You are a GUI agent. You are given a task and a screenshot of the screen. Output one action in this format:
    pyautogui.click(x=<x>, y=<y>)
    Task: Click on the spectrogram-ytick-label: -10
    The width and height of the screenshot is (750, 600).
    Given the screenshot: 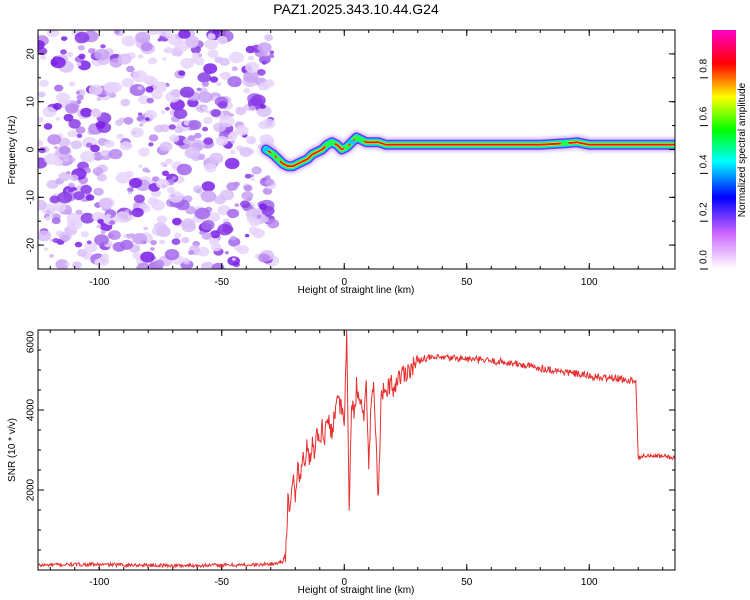 What is the action you would take?
    pyautogui.click(x=31, y=197)
    